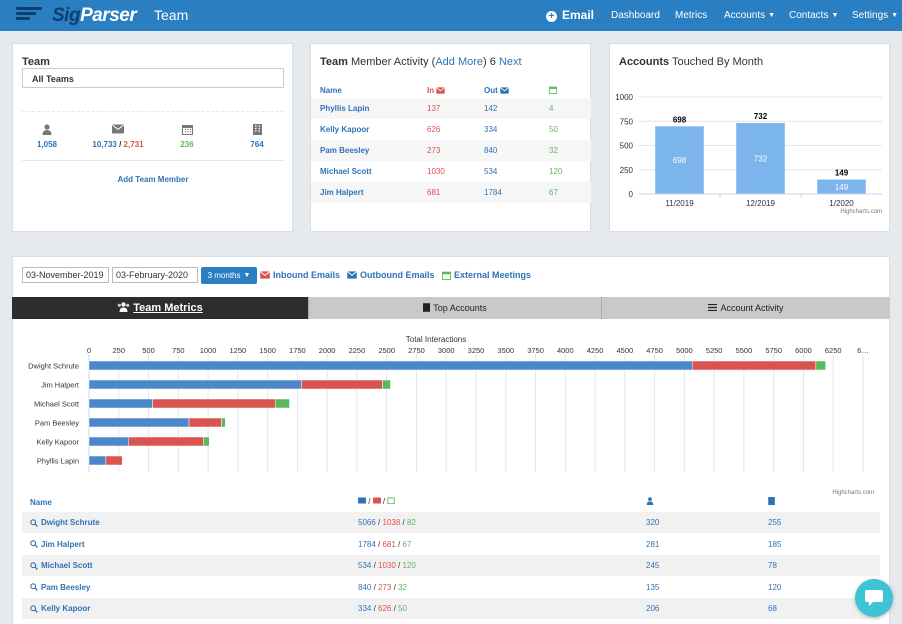  What do you see at coordinates (61, 565) in the screenshot?
I see `member-name-link: Michael Scott` at bounding box center [61, 565].